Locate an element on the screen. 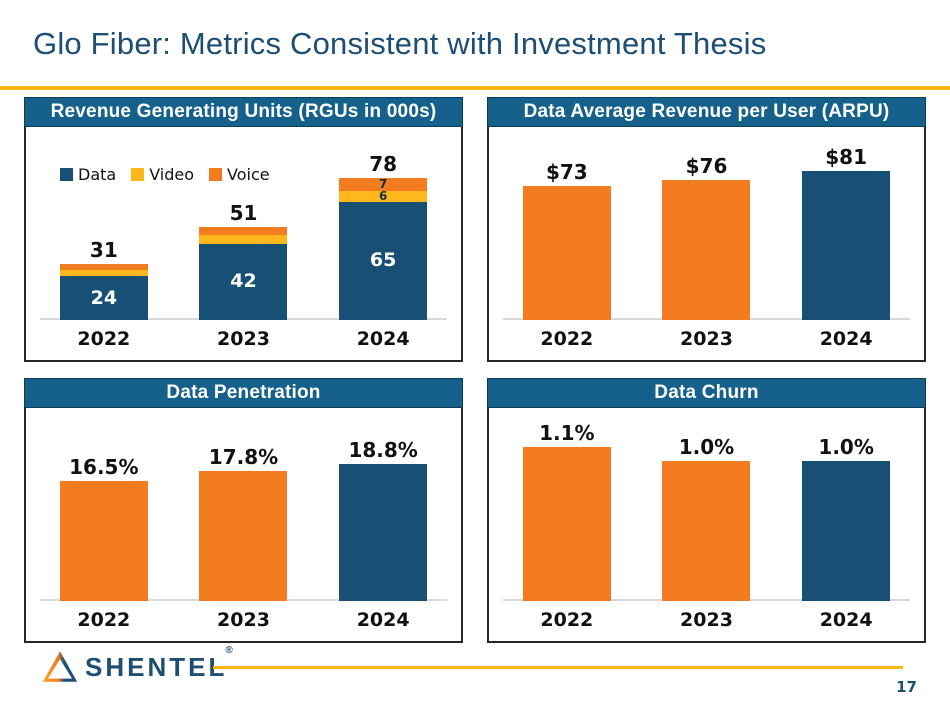 This screenshot has height=713, width=950. stacked-bar-2023: 42 is located at coordinates (243, 273).